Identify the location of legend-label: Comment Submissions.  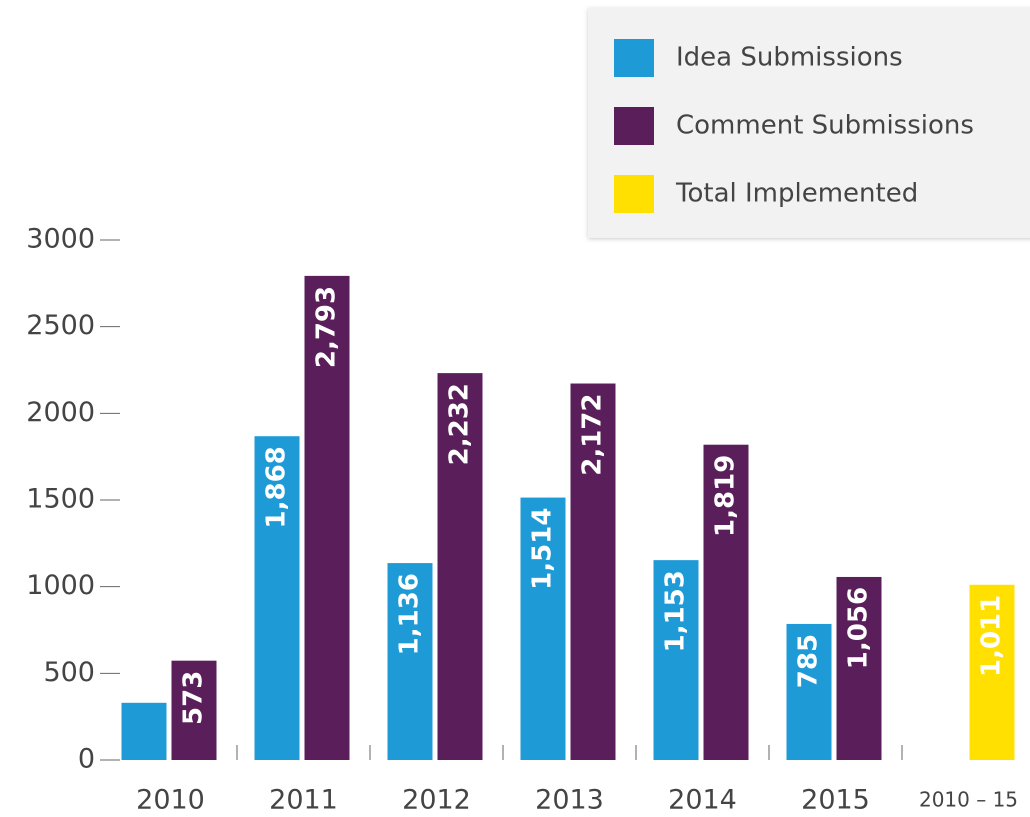
(825, 126).